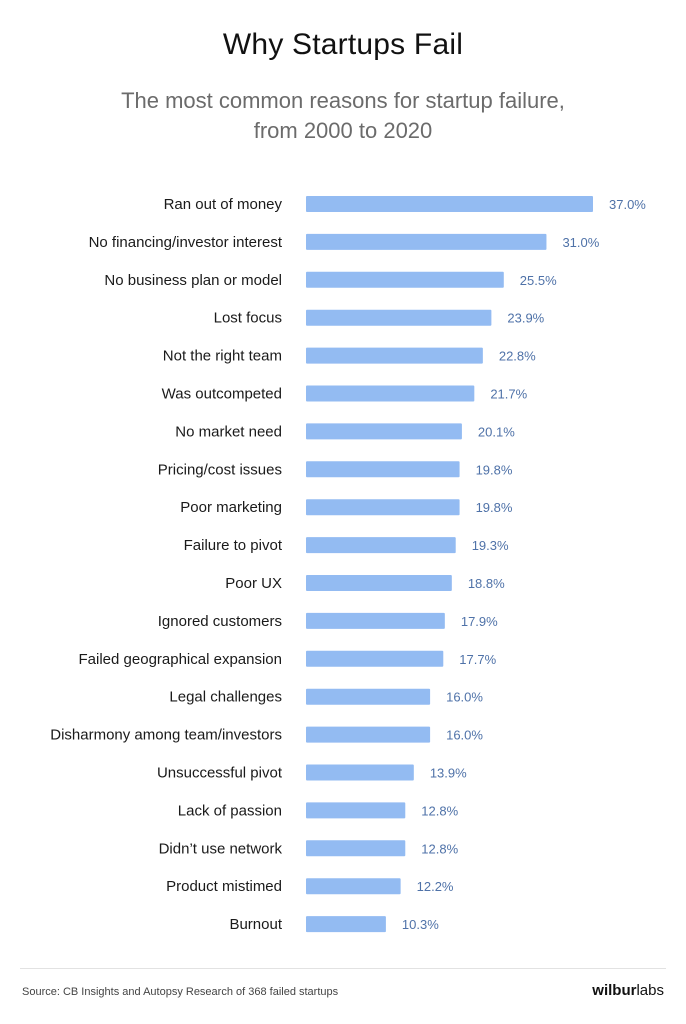  Describe the element at coordinates (180, 659) in the screenshot. I see `category-label: Failed geographical expansion` at that location.